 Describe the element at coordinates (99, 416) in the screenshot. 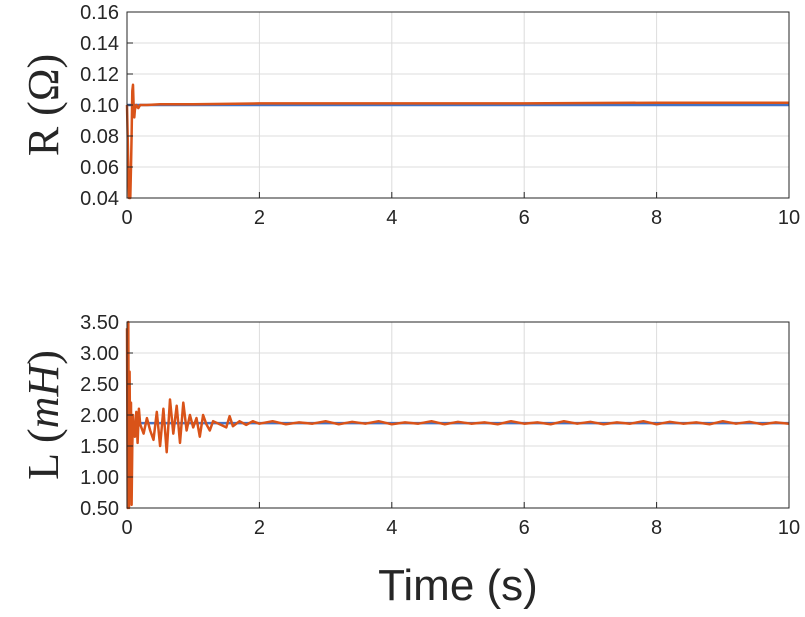

I see `y-tick-label: 2.00` at that location.